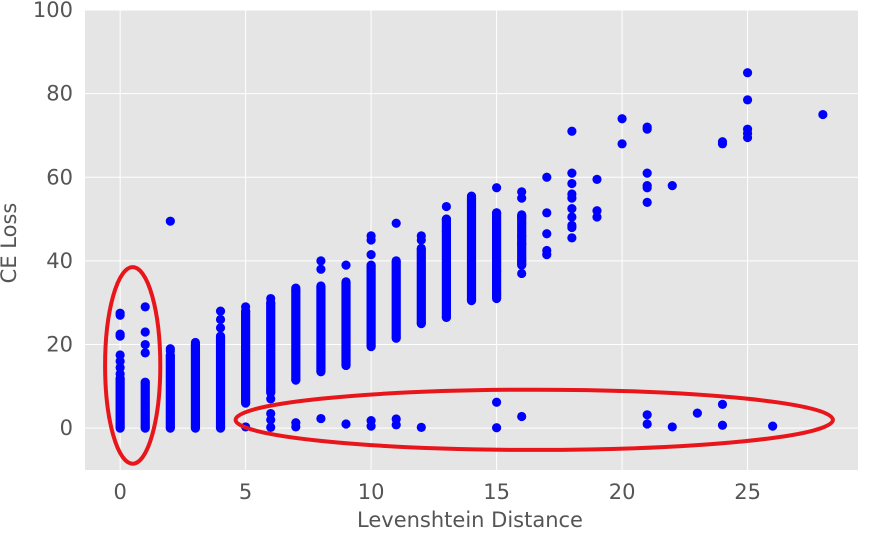 This screenshot has height=533, width=872. Describe the element at coordinates (53, 11) in the screenshot. I see `y-tick-label: 100` at that location.